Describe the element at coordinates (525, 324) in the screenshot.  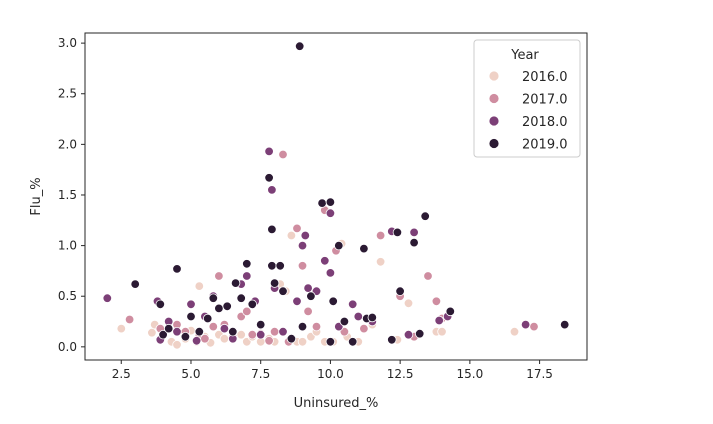
I see `data-point-2018.0-36` at that location.